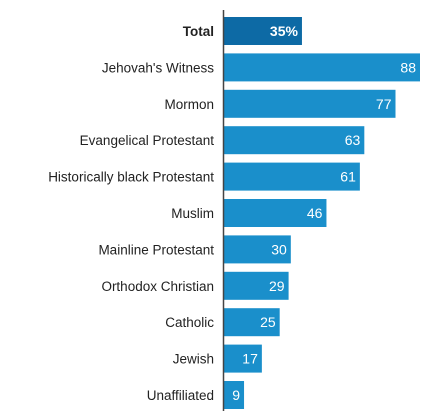  Describe the element at coordinates (268, 322) in the screenshot. I see `value-label-catholic: 25` at that location.